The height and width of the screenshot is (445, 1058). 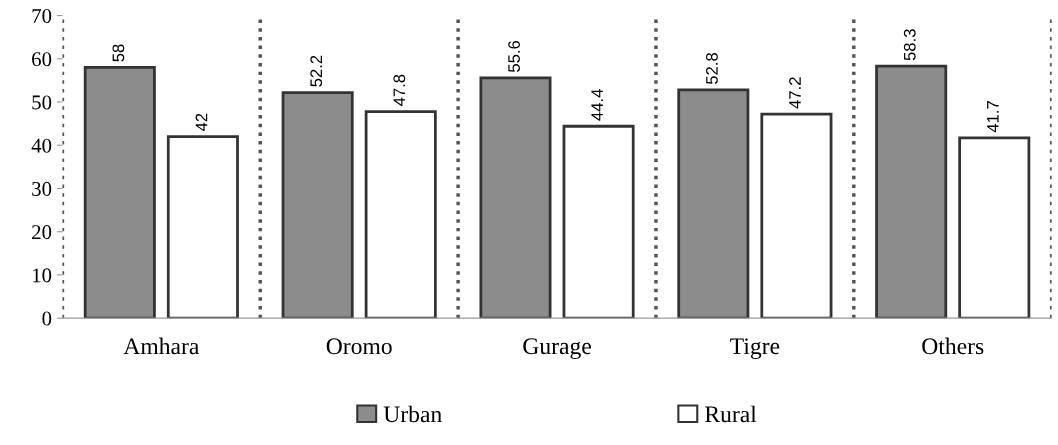 I want to click on x-tick-label: Tigre, so click(x=755, y=349).